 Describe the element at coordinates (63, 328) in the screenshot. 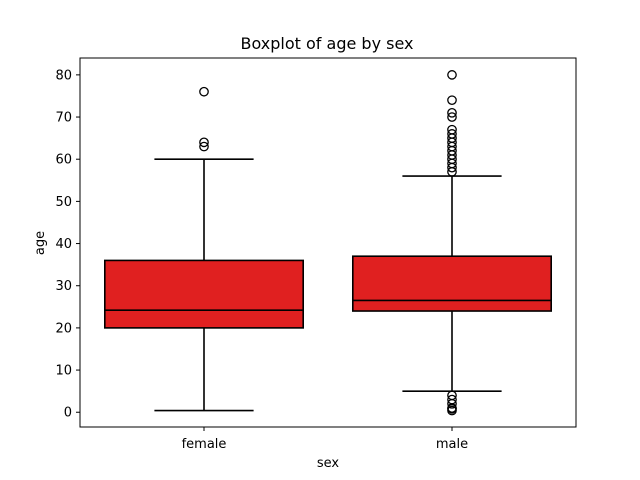

I see `y-tick-label: 20` at that location.